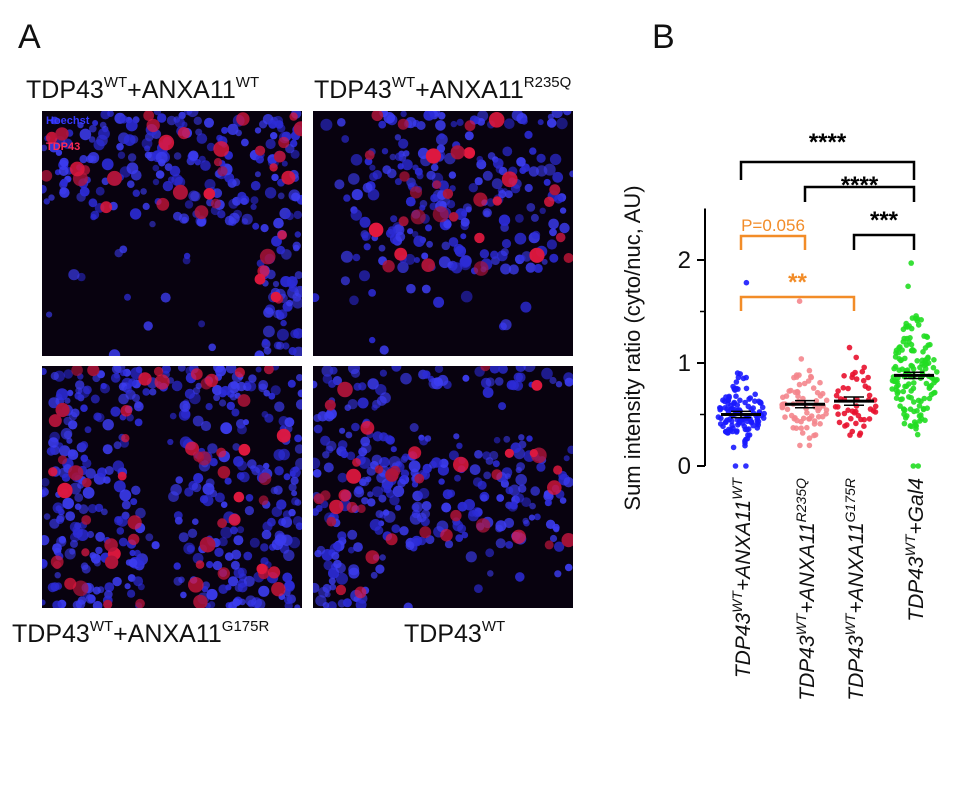  What do you see at coordinates (915, 550) in the screenshot?
I see `x-label-3: TDP43WT+Gal4` at bounding box center [915, 550].